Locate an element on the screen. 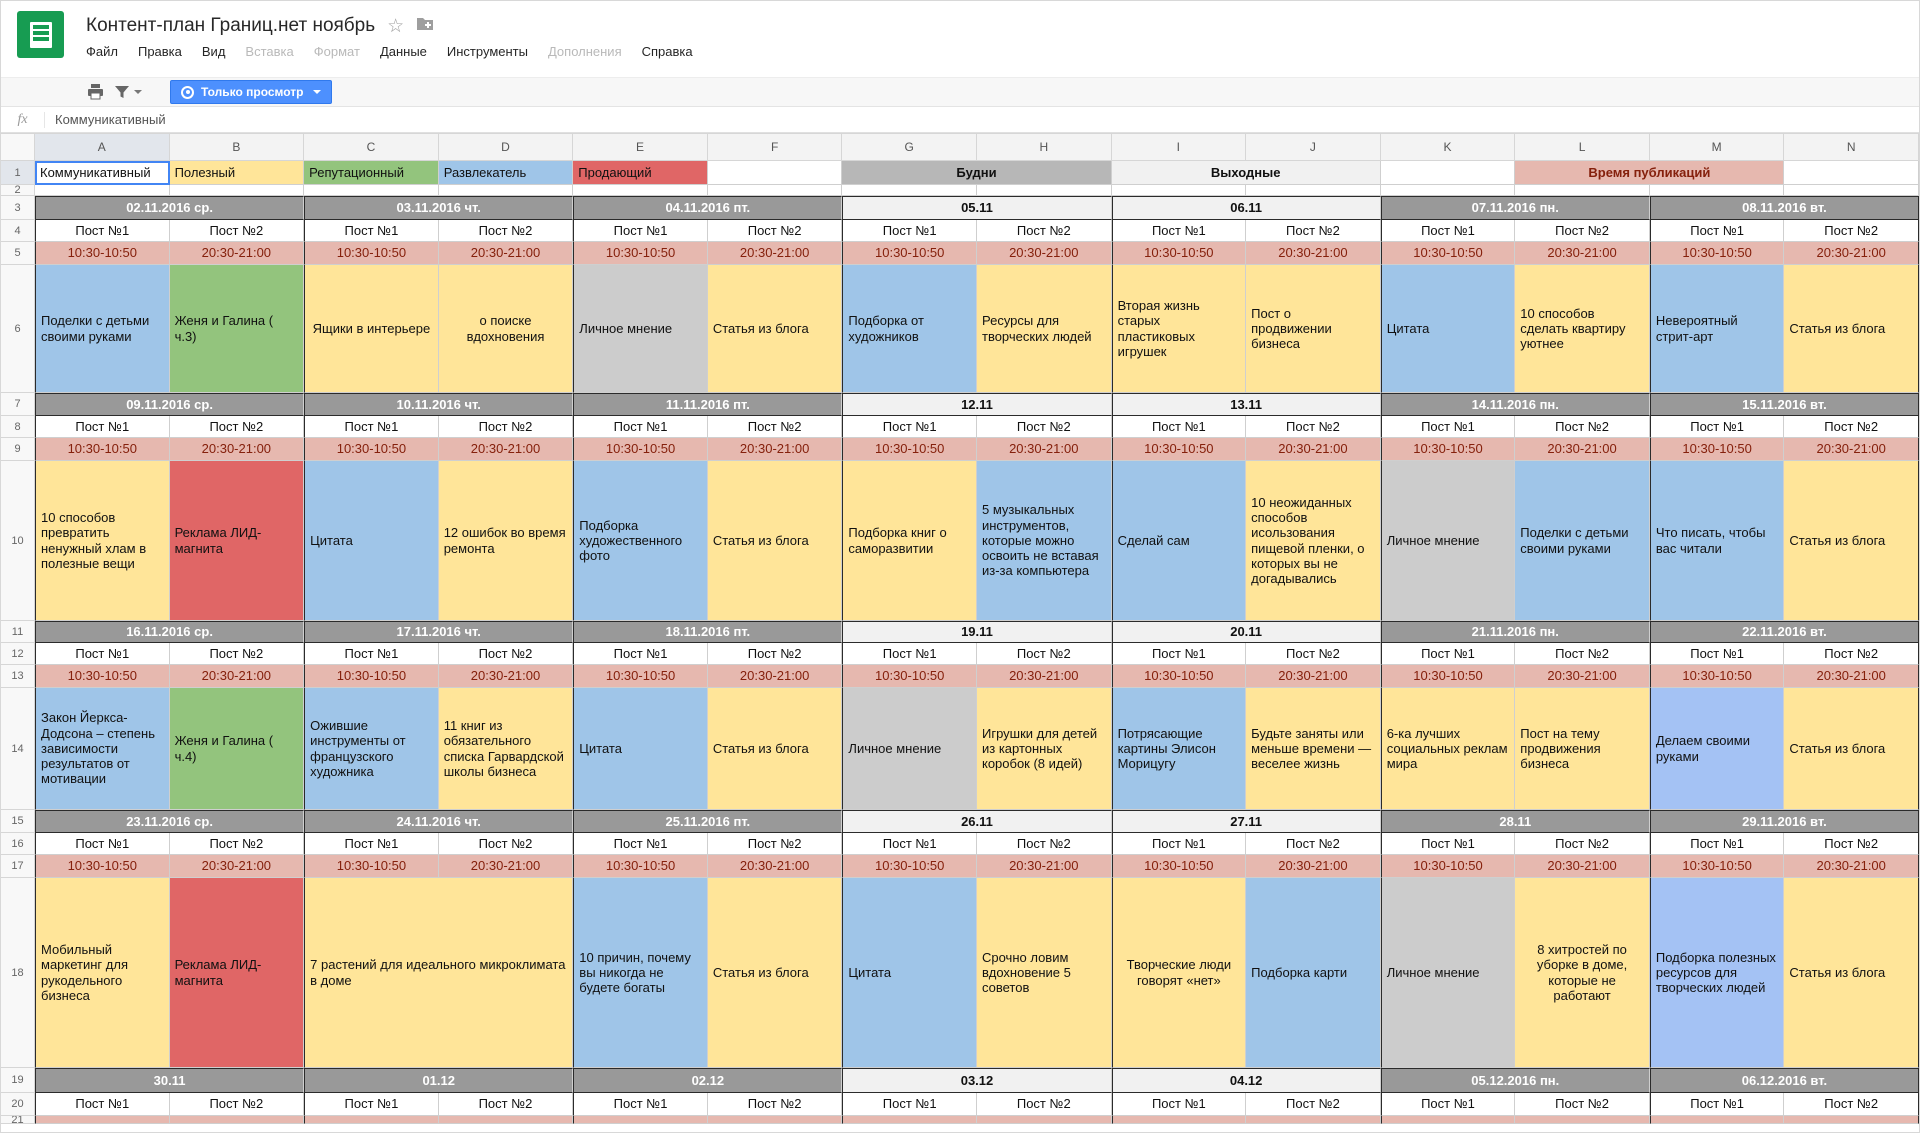  cell-L12: Пост №2 is located at coordinates (1582, 654).